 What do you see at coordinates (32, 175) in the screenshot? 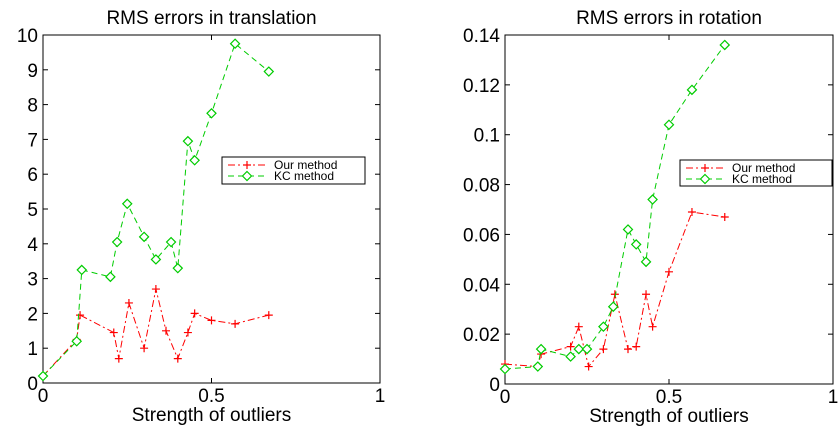
I see `y-tick-label: 6` at bounding box center [32, 175].